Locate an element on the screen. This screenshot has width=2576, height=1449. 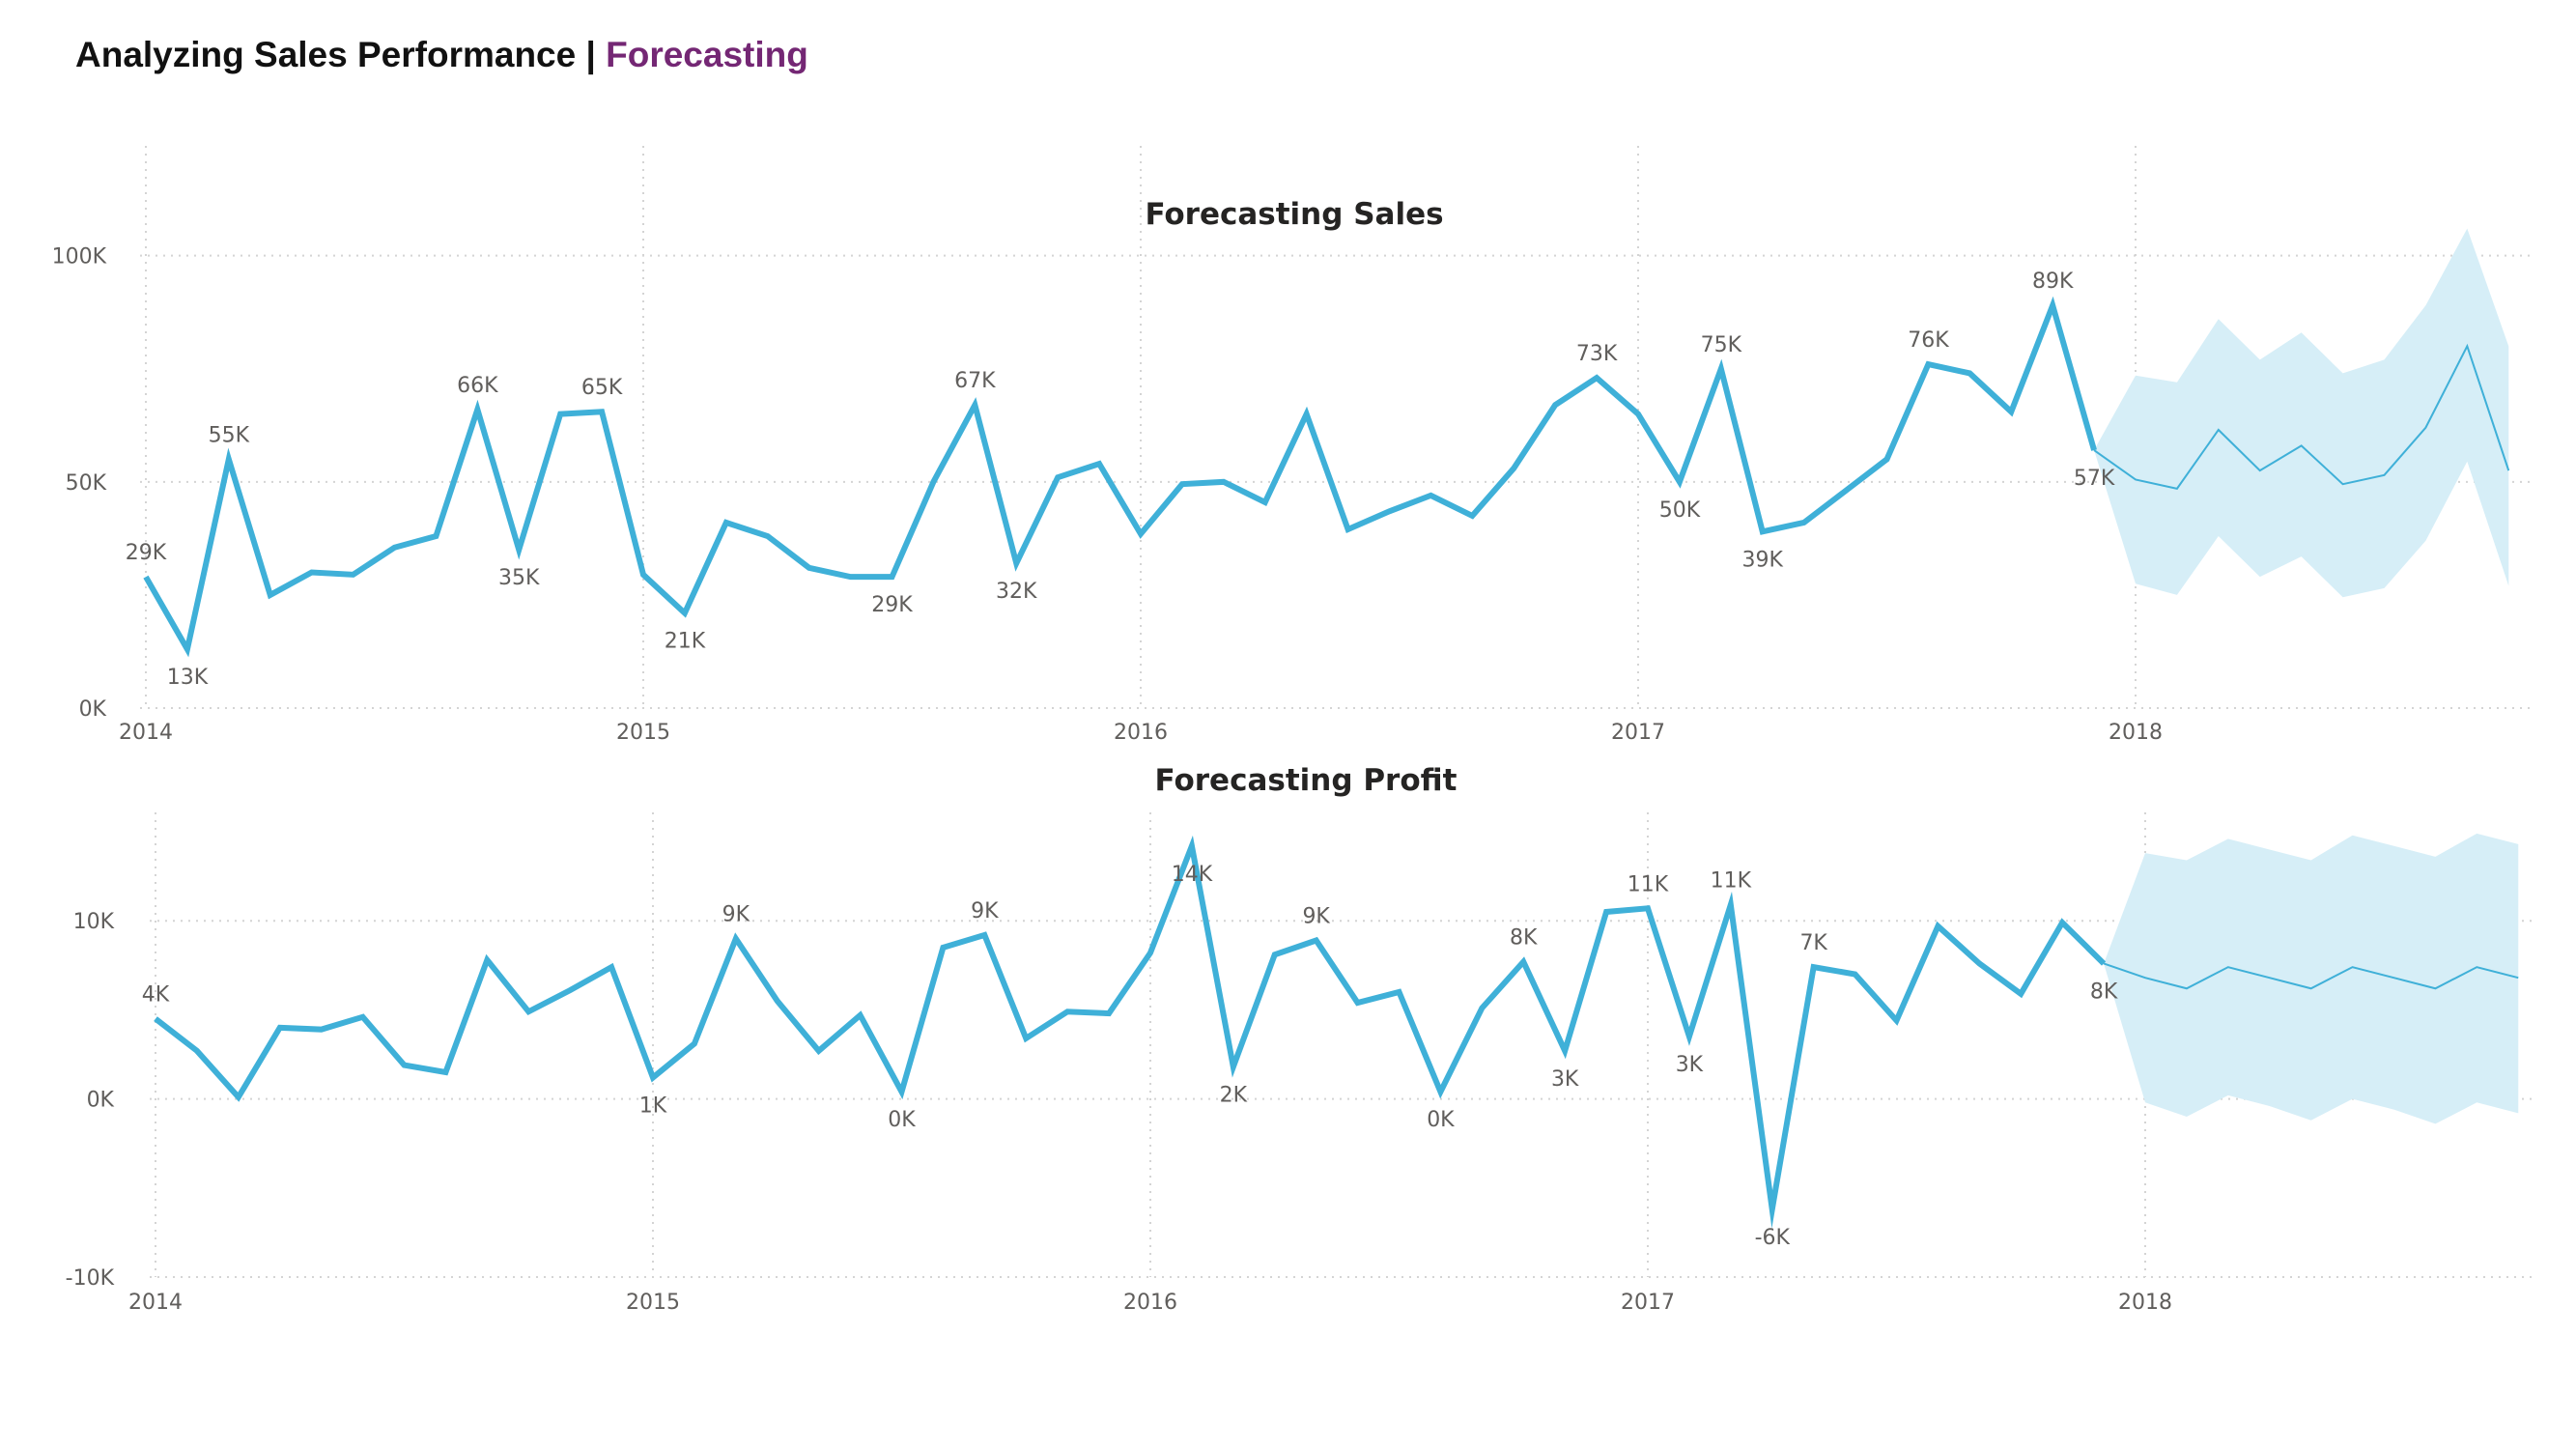
data-label: 55K is located at coordinates (229, 435).